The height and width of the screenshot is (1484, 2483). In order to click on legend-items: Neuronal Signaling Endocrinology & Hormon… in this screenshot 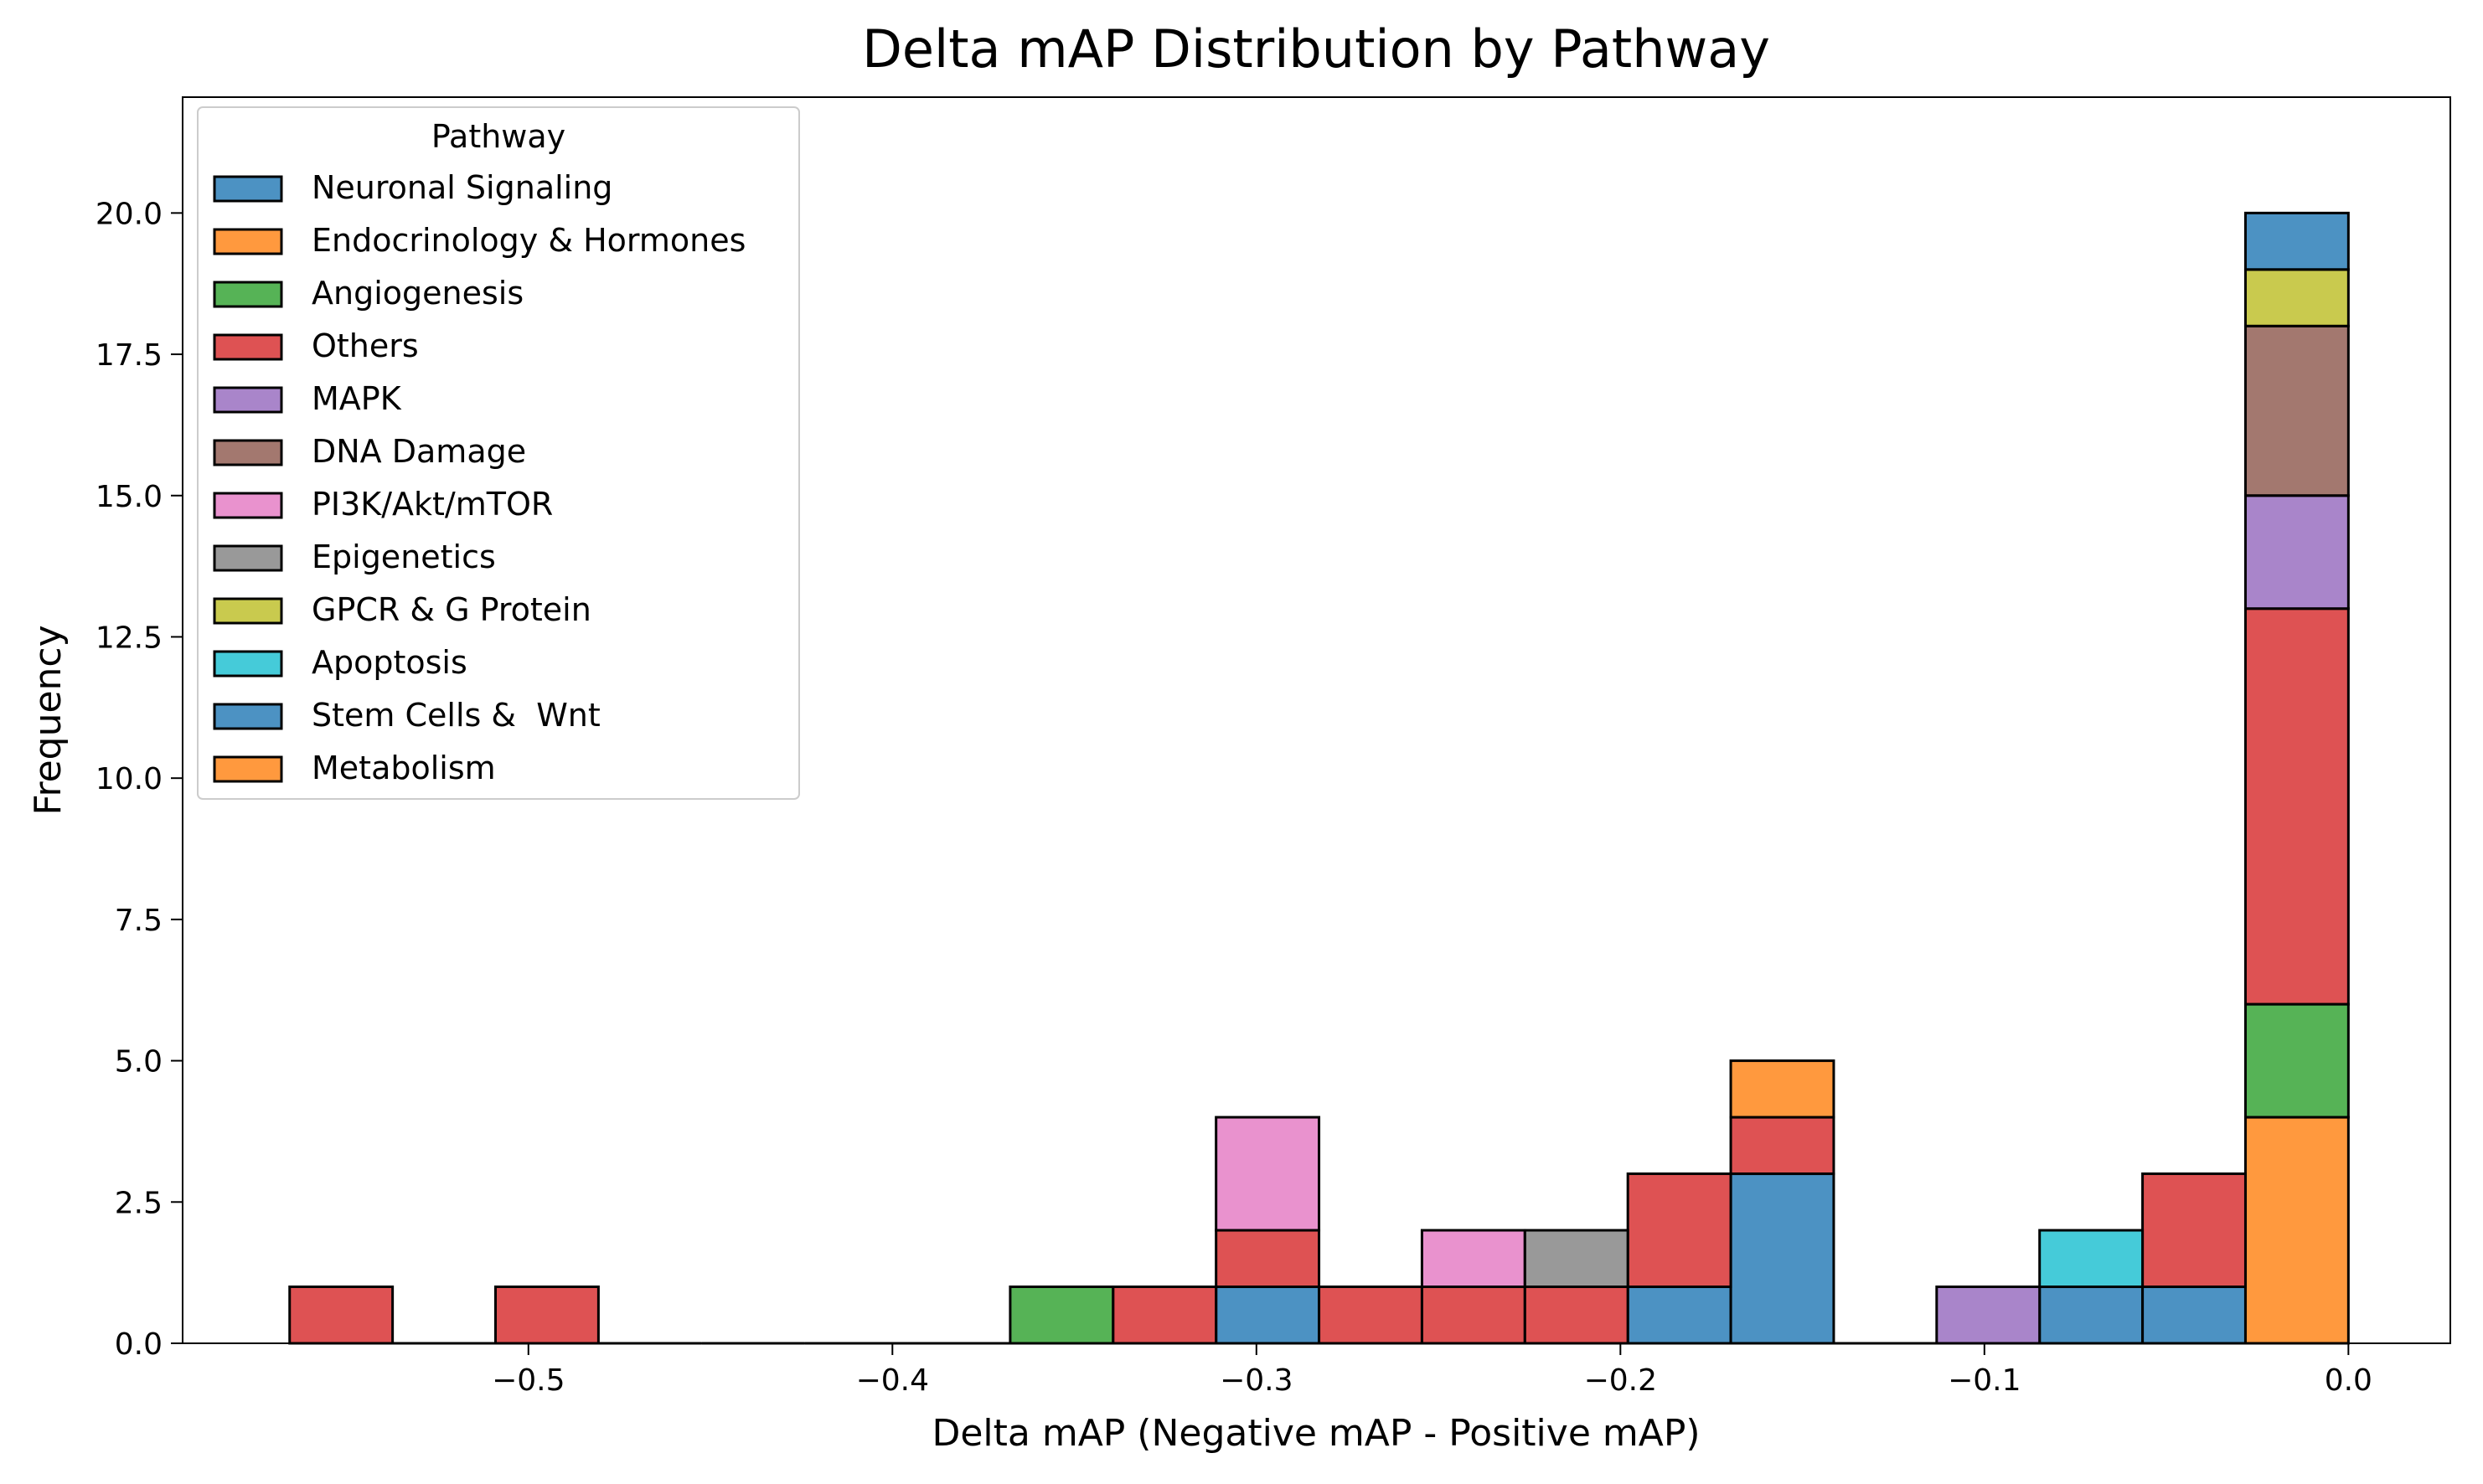, I will do `click(479, 477)`.